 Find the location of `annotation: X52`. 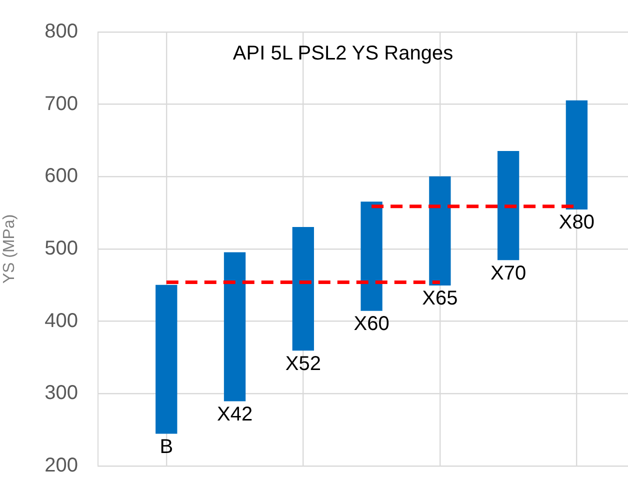

annotation: X52 is located at coordinates (303, 363).